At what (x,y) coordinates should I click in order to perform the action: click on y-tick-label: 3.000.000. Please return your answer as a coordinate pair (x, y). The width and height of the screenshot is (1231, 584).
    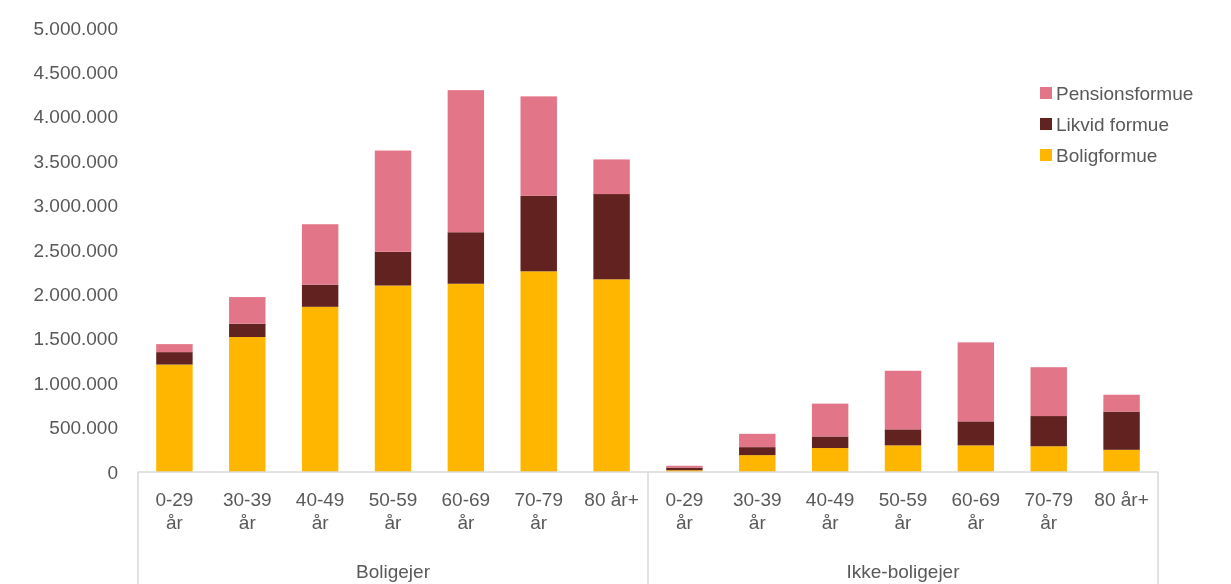
    Looking at the image, I should click on (75, 206).